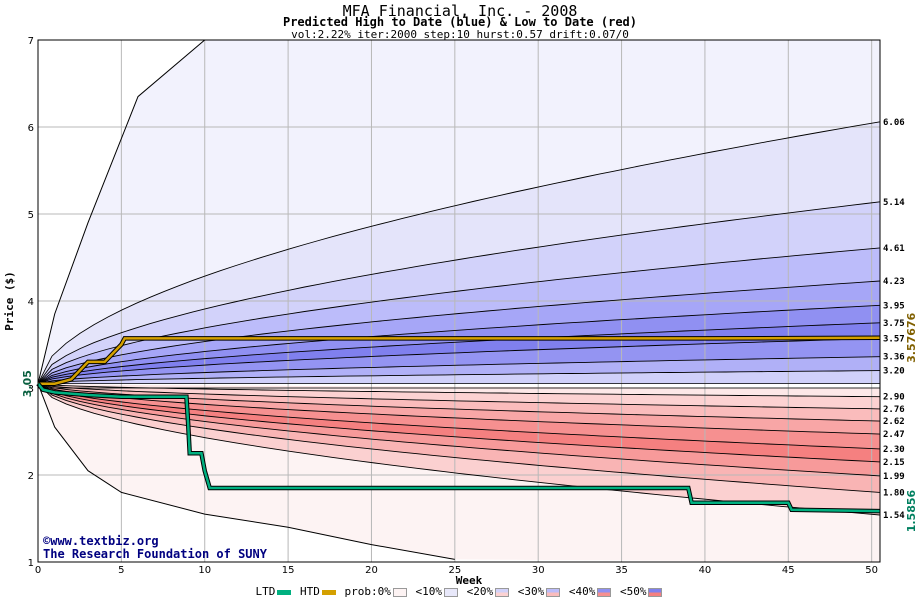 This screenshot has width=920, height=600. Describe the element at coordinates (310, 591) in the screenshot. I see `legend-htd-label: HTD` at that location.